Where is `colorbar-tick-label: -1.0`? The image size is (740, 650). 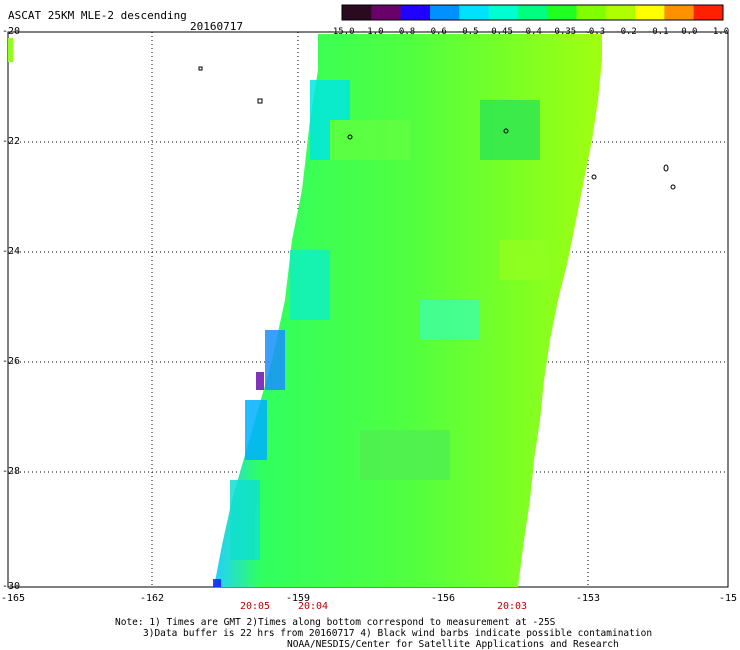
colorbar-tick-label: -1.0 is located at coordinates (372, 32).